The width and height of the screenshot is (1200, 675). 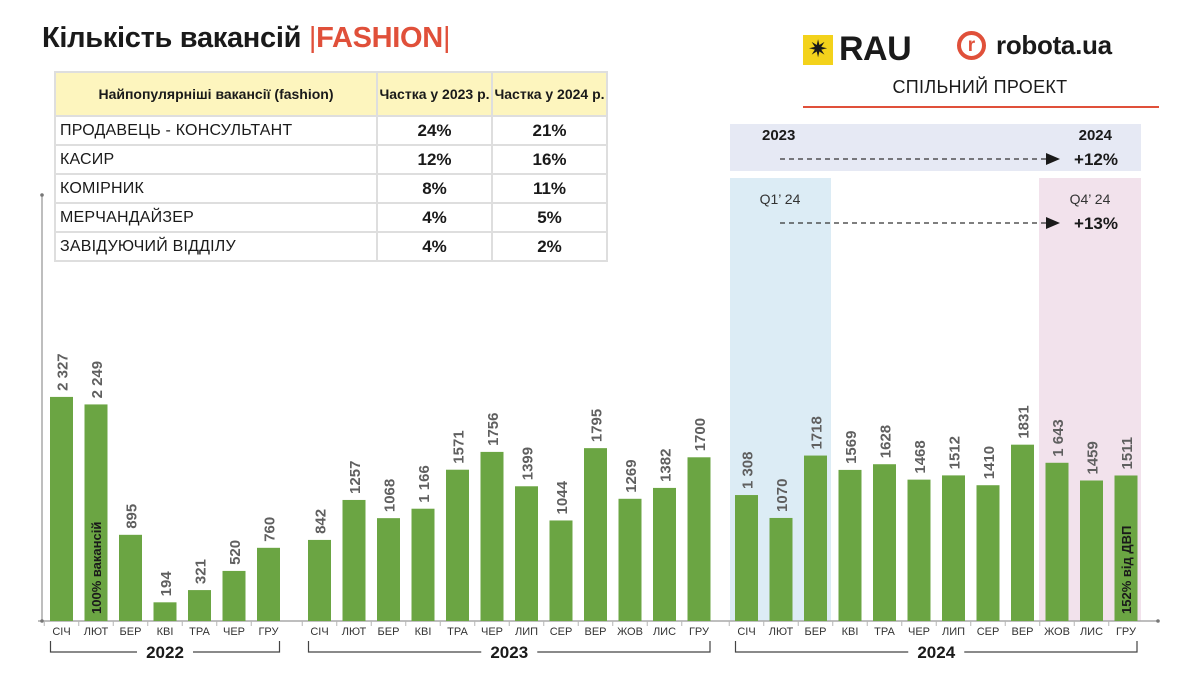 What do you see at coordinates (390, 495) in the screenshot?
I see `value-label: 1068` at bounding box center [390, 495].